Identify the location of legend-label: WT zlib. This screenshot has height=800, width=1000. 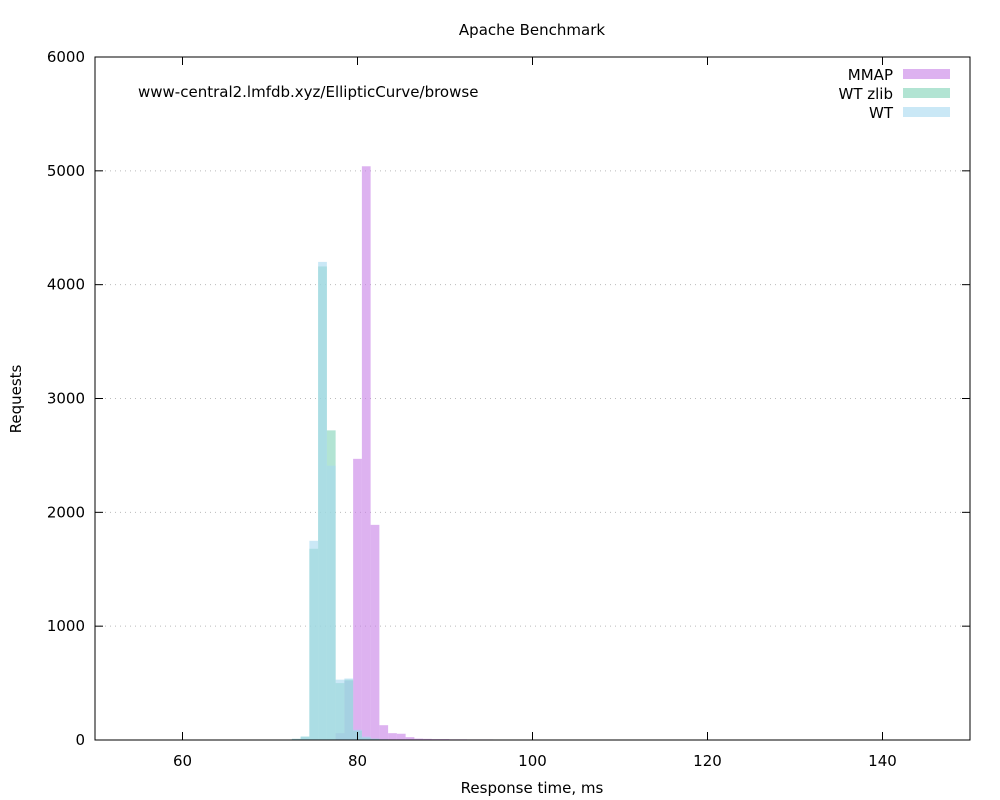
(866, 94).